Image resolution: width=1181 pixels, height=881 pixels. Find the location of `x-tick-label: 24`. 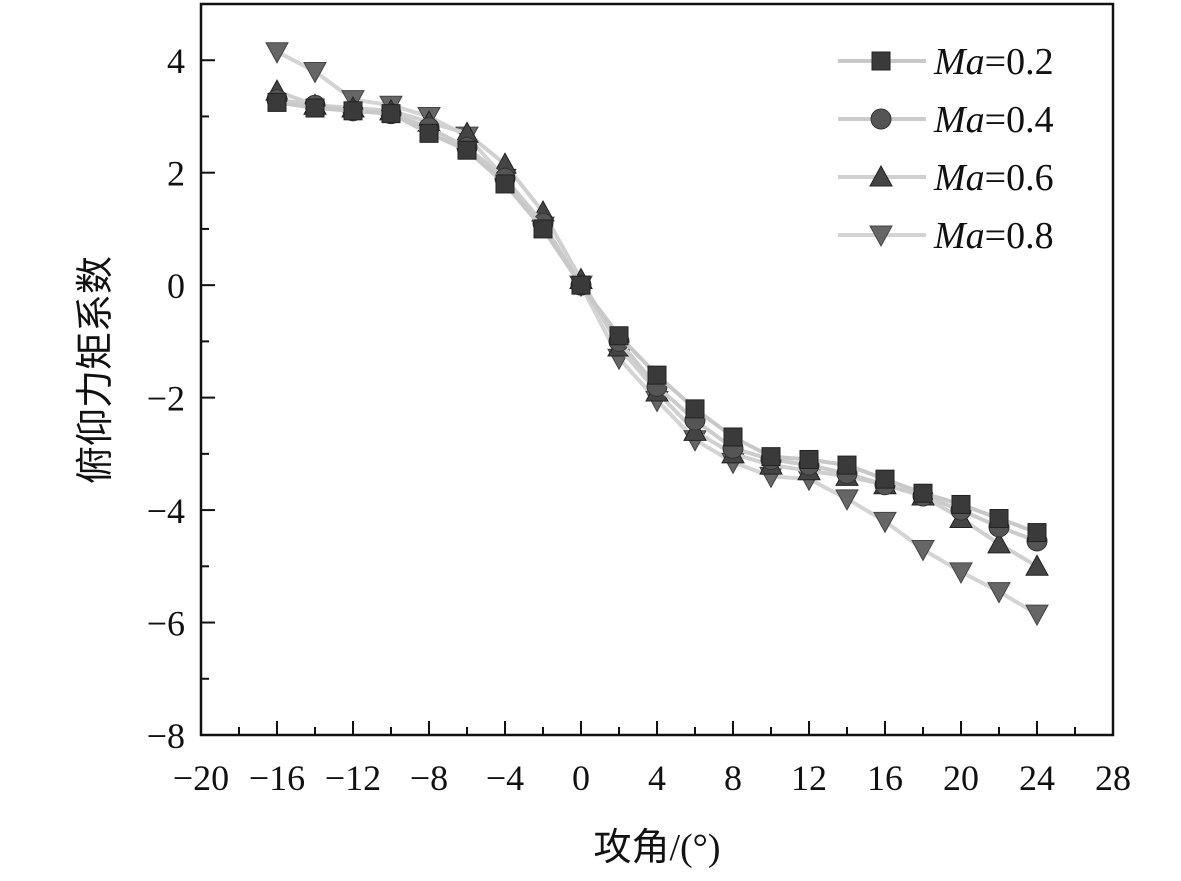

x-tick-label: 24 is located at coordinates (1037, 778).